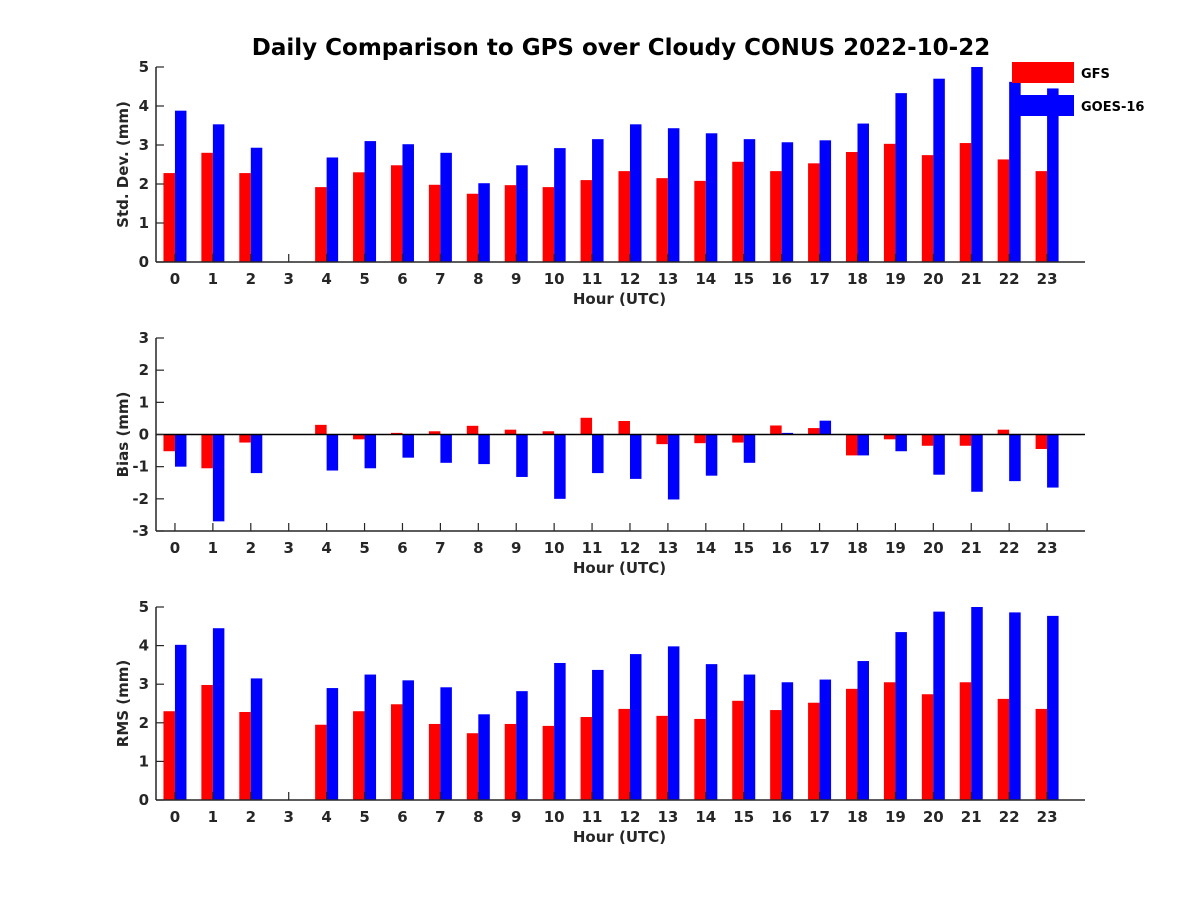 This screenshot has height=905, width=1200. What do you see at coordinates (123, 703) in the screenshot?
I see `y-axis-label: RMS (mm)` at bounding box center [123, 703].